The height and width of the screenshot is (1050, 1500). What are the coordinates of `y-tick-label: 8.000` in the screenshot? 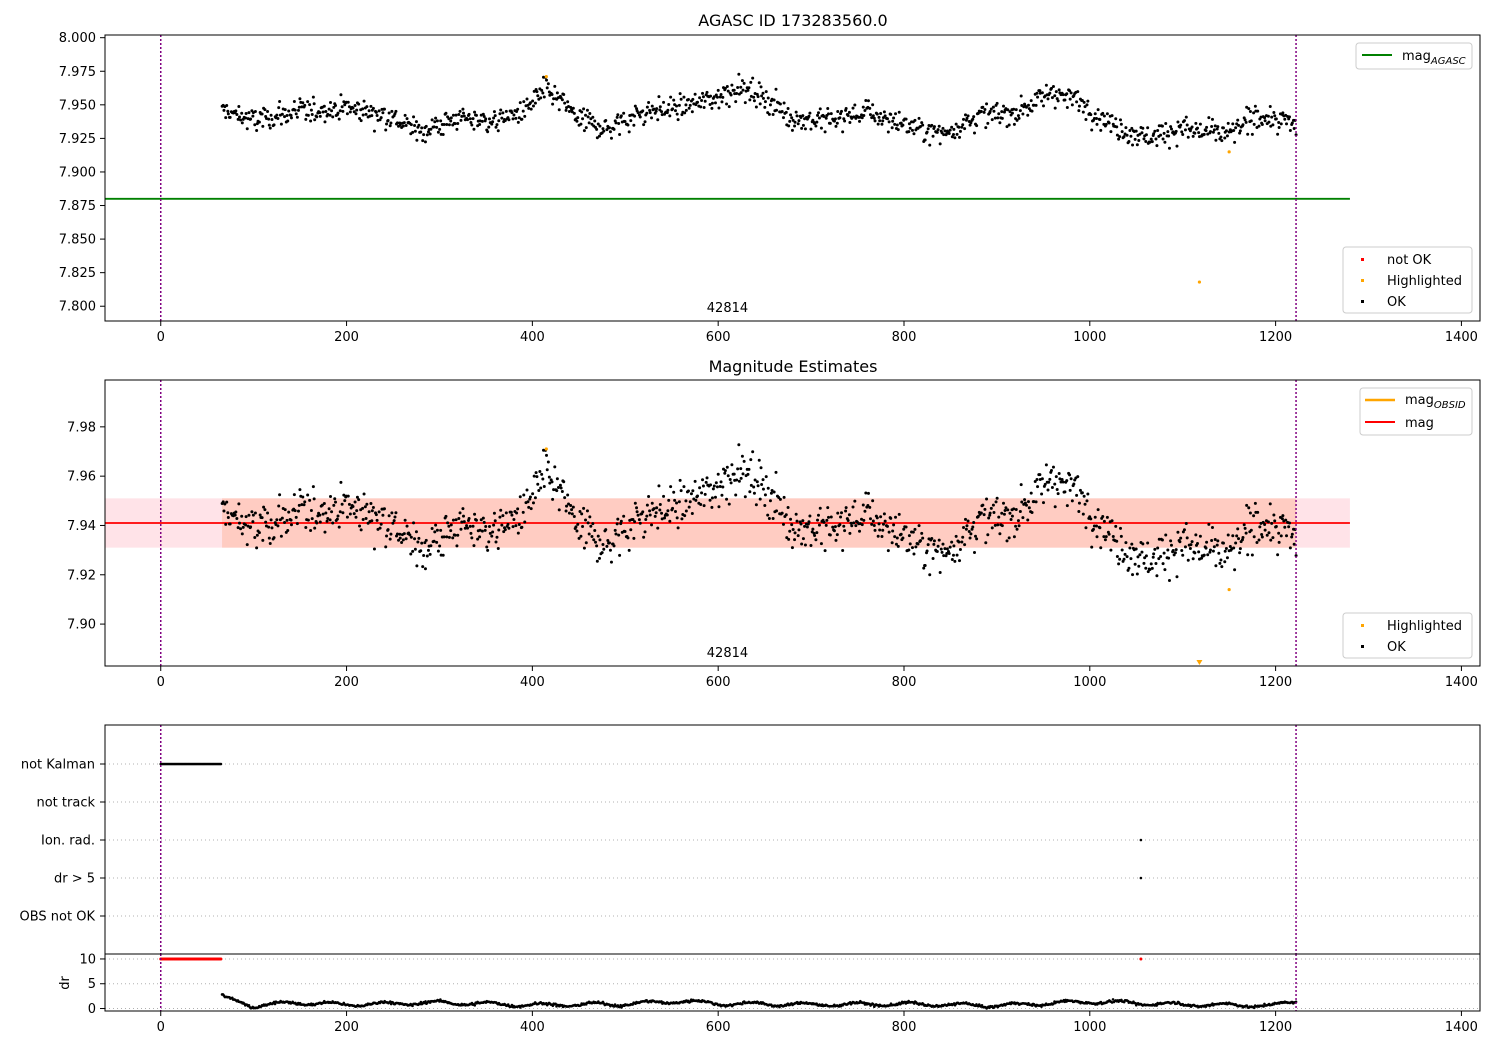 It's located at (77, 38).